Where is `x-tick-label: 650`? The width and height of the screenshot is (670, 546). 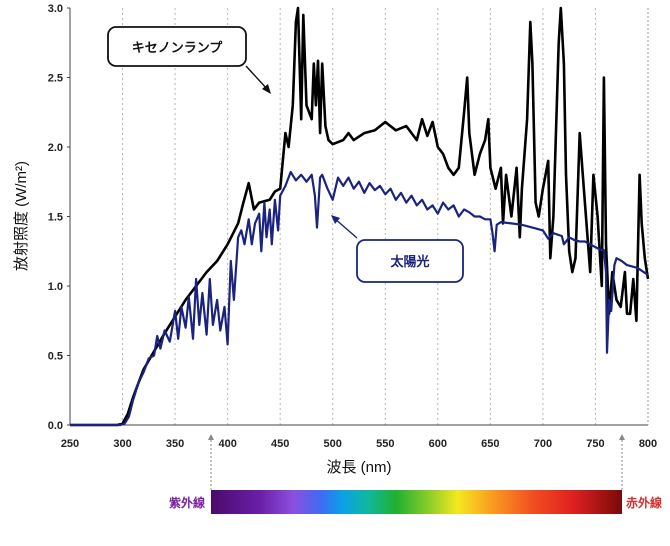
x-tick-label: 650 is located at coordinates (490, 444).